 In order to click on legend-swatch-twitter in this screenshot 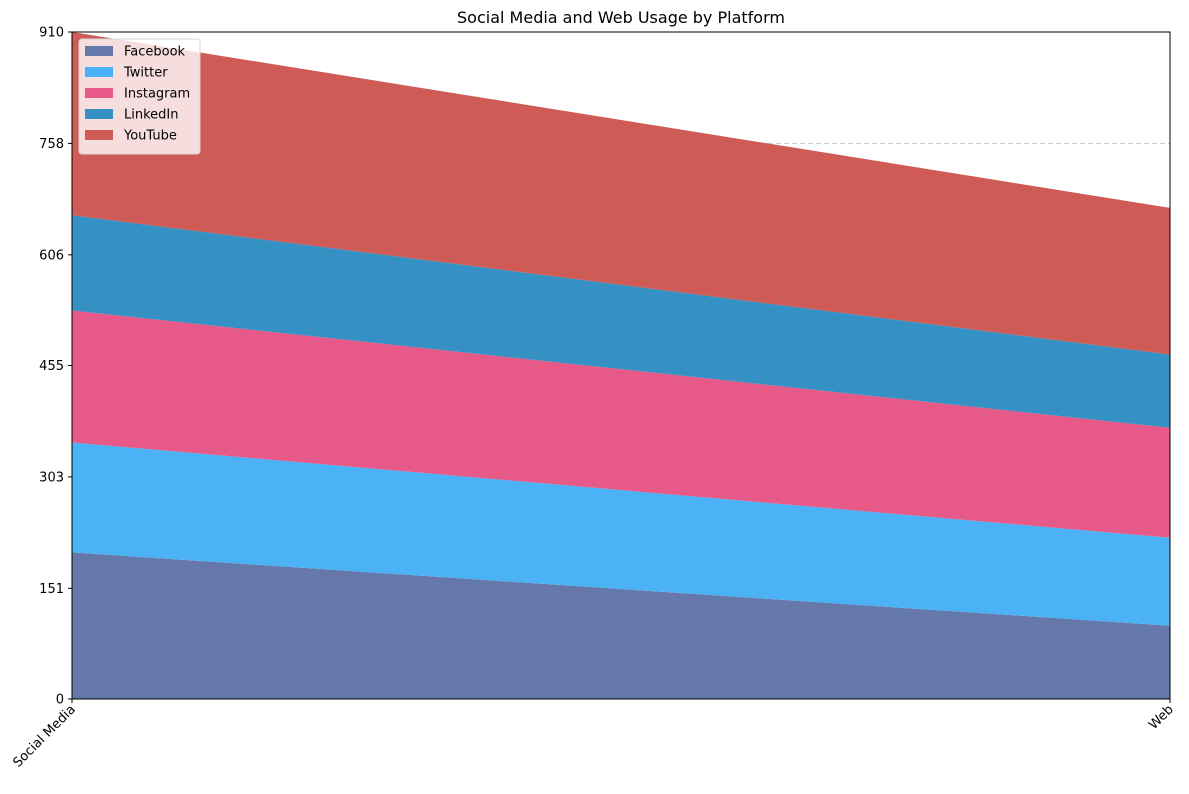, I will do `click(99, 72)`.